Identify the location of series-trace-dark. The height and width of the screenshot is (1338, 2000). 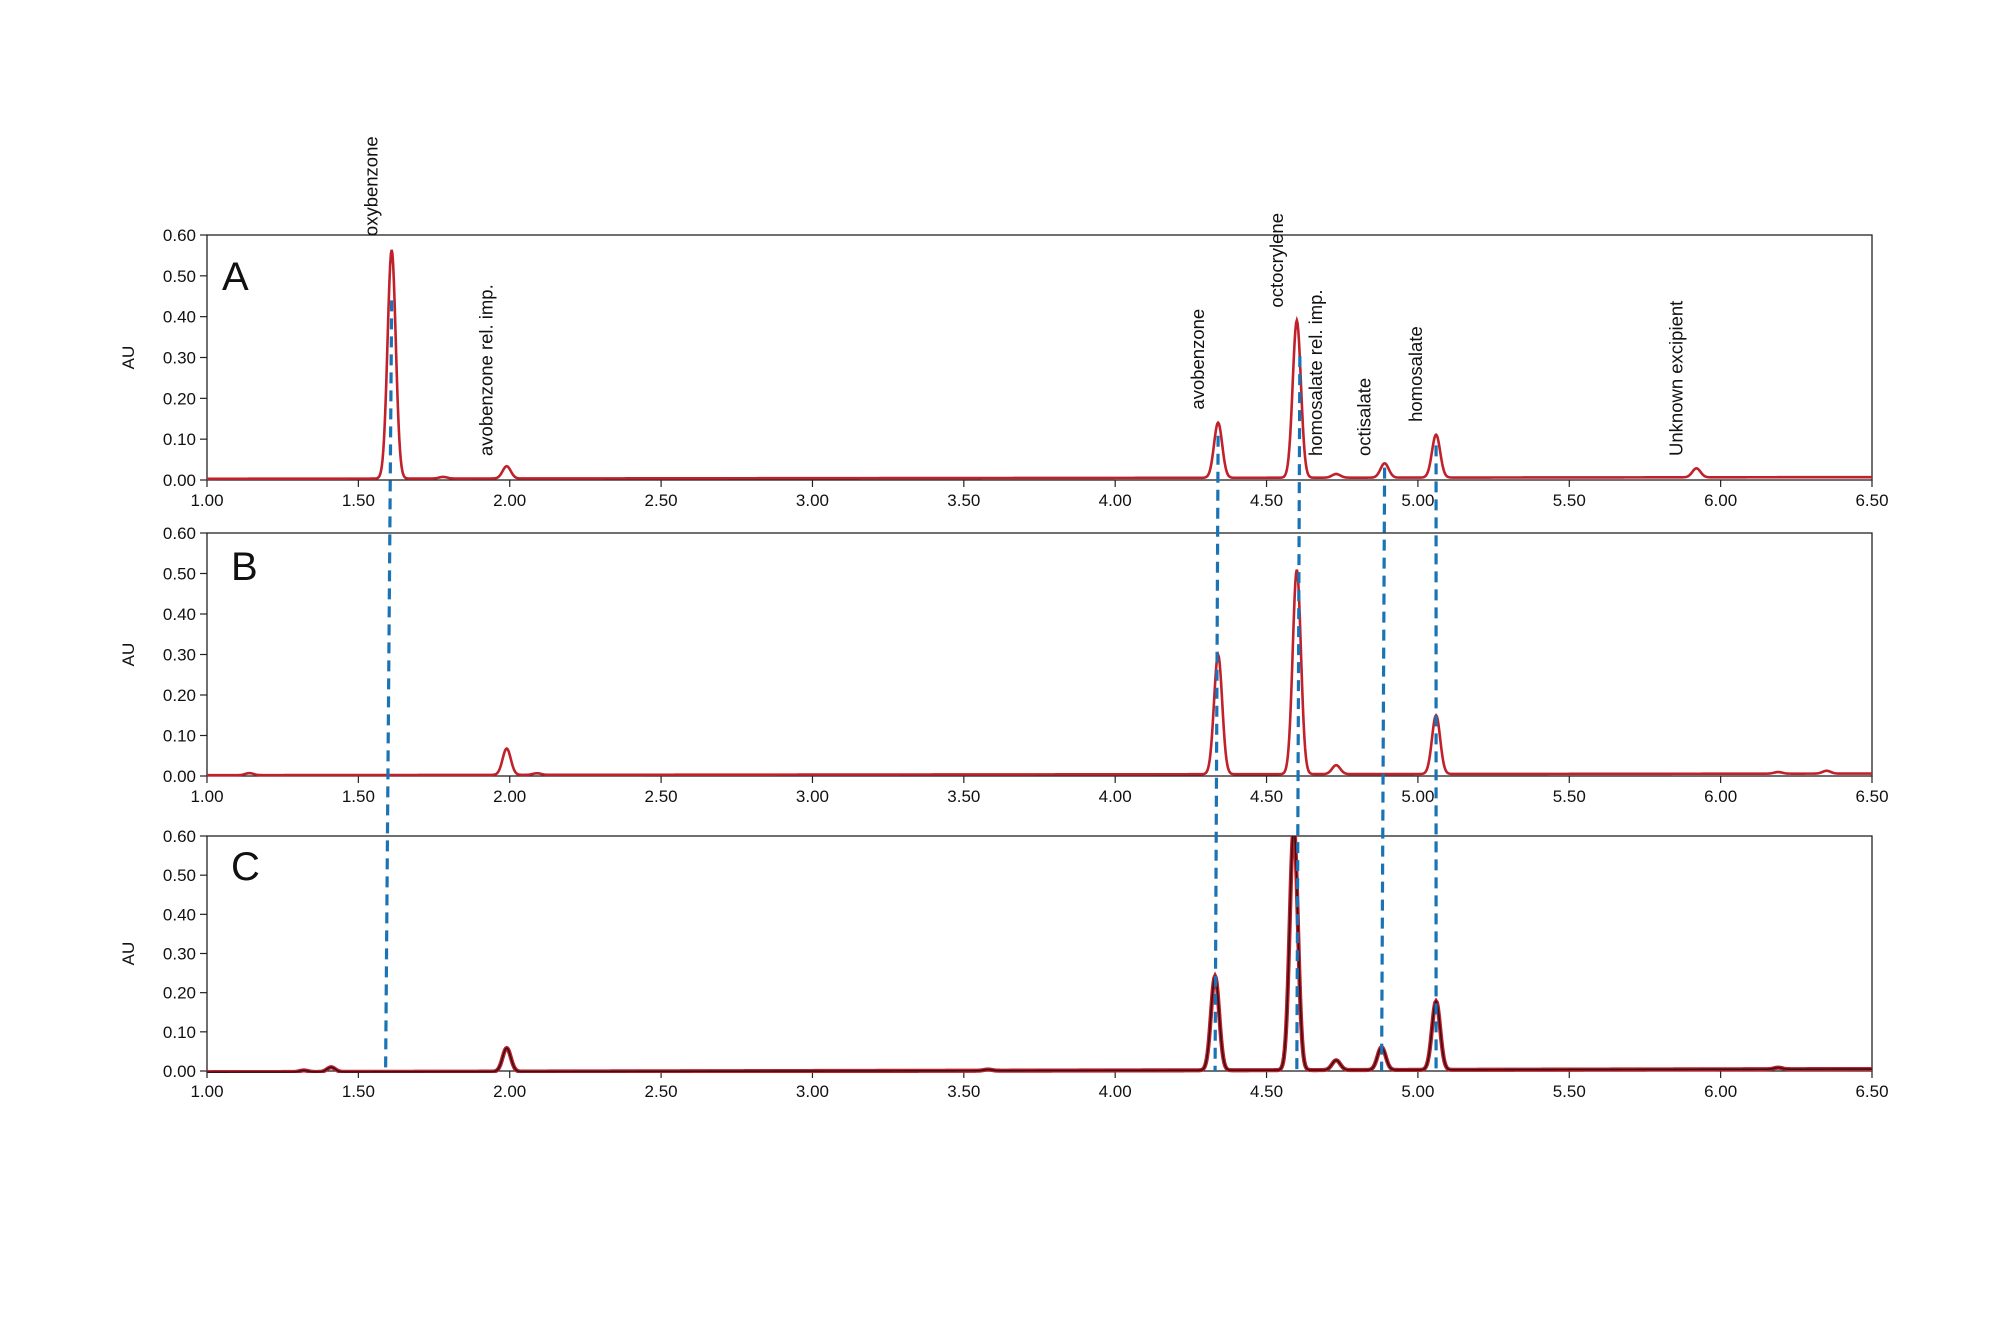
(1039, 954).